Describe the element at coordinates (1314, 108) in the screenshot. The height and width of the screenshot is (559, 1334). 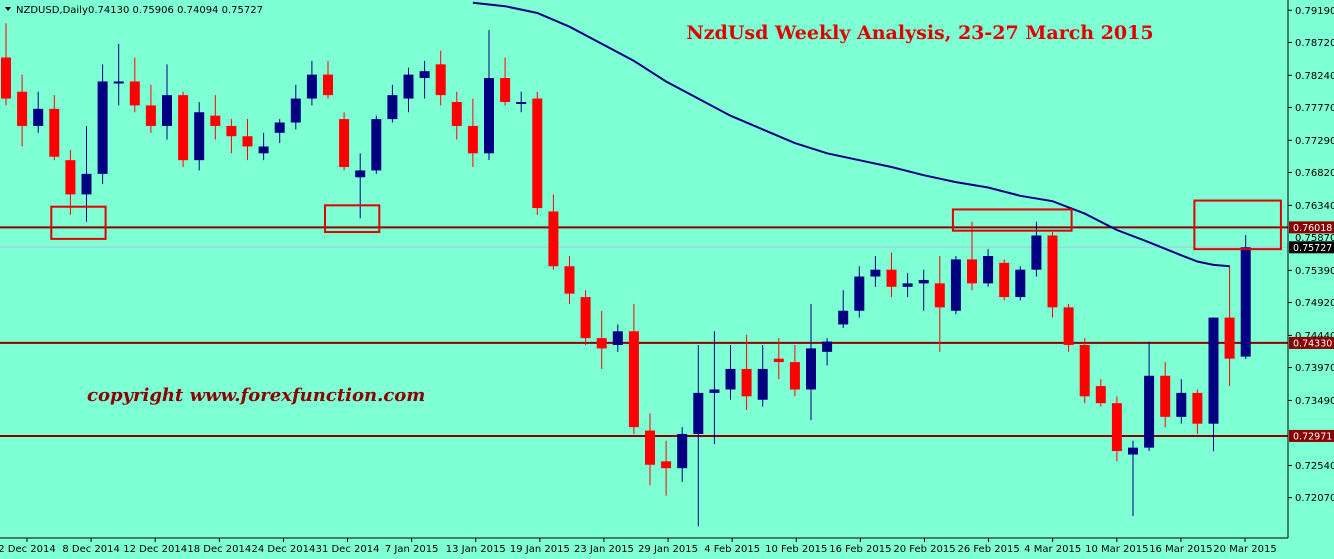
I see `price-tick-label: 0.77770` at that location.